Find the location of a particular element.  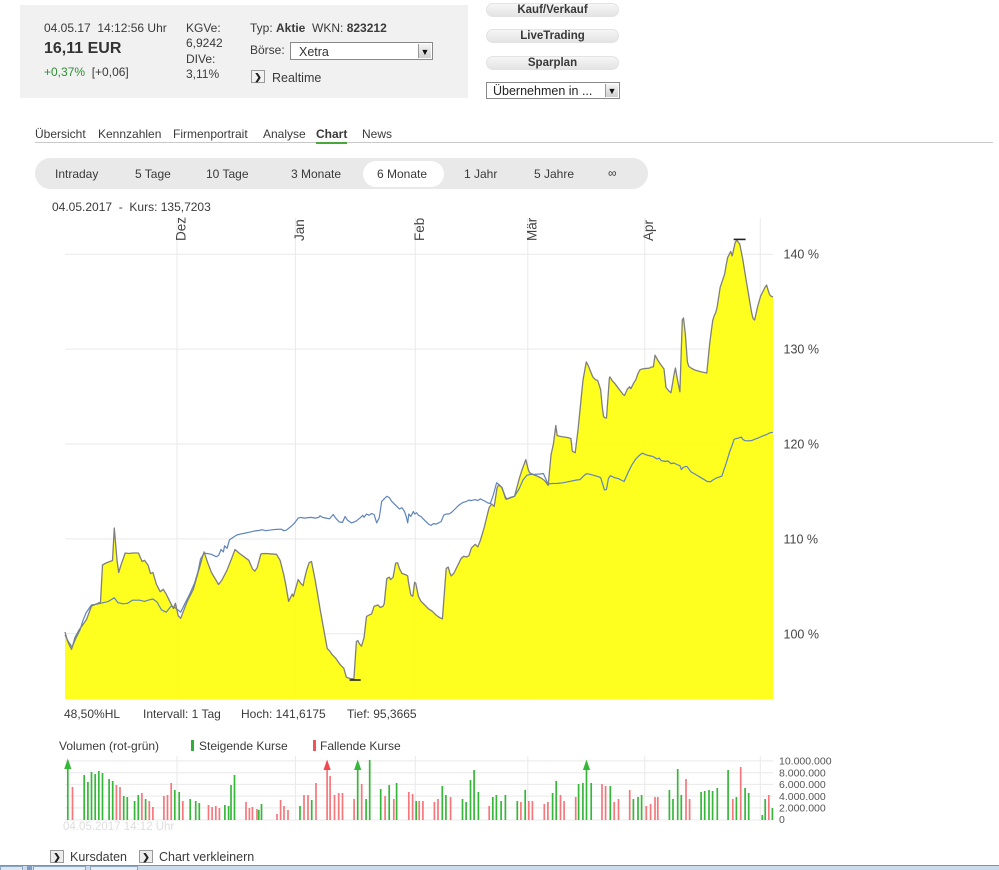

svg-text: 2.000.000 is located at coordinates (802, 808).